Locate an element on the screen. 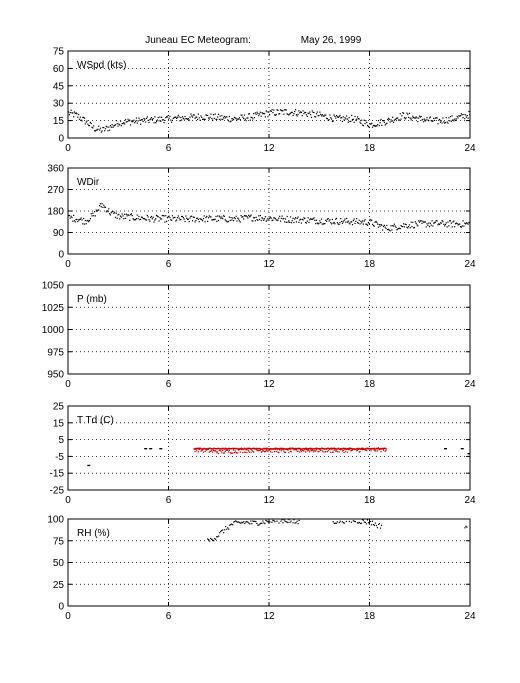 The width and height of the screenshot is (520, 683). y-tick-label: 25 is located at coordinates (59, 407).